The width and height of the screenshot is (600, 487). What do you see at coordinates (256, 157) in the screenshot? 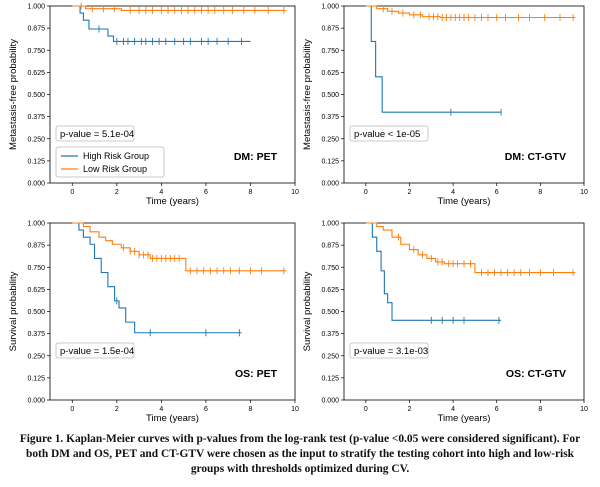
I see `panel-label: DM: PET` at bounding box center [256, 157].